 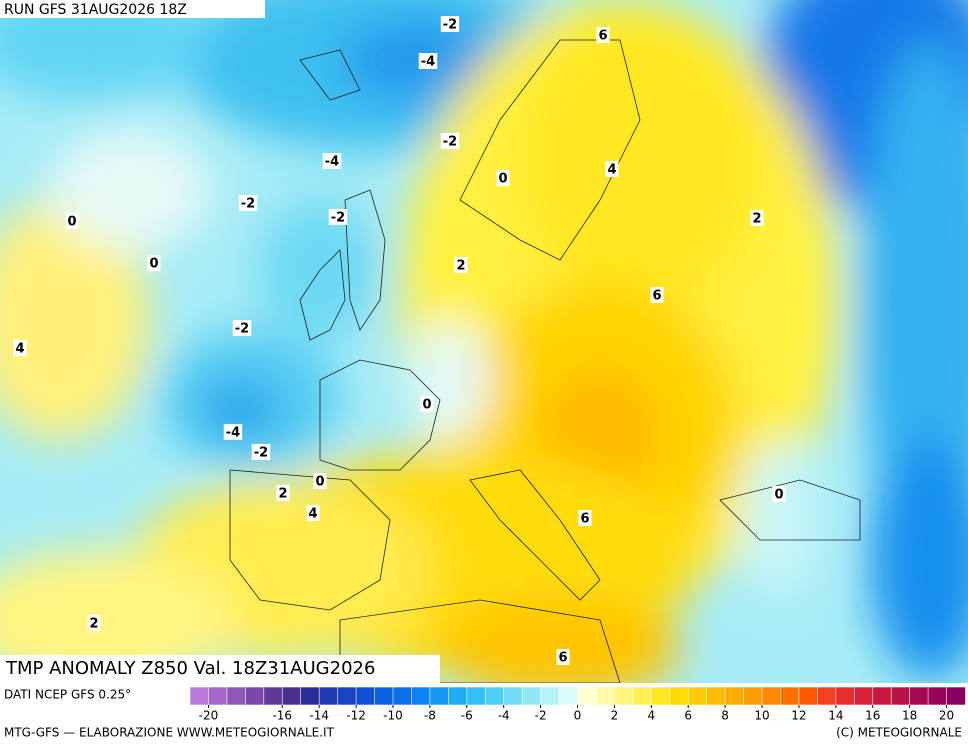 I want to click on colorbar-tick-label: 16, so click(x=872, y=716).